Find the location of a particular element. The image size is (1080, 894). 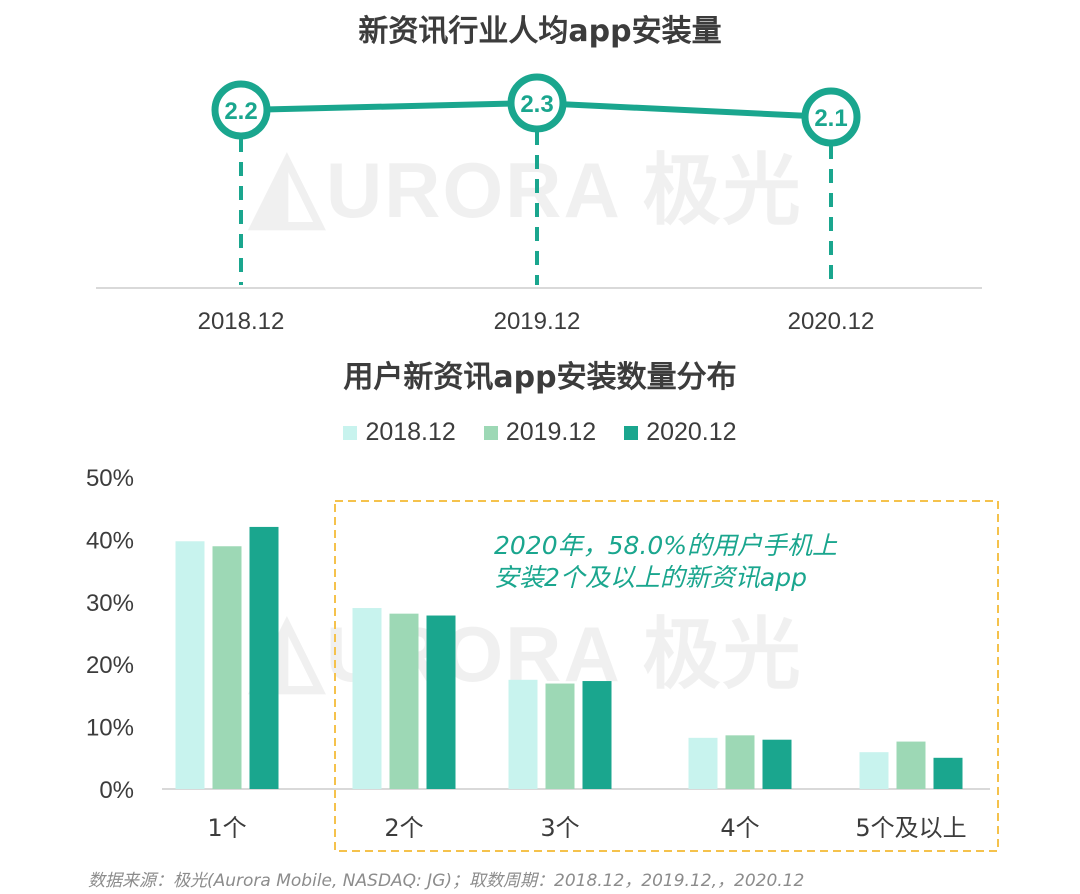

category-label-1: 2个 is located at coordinates (403, 828).